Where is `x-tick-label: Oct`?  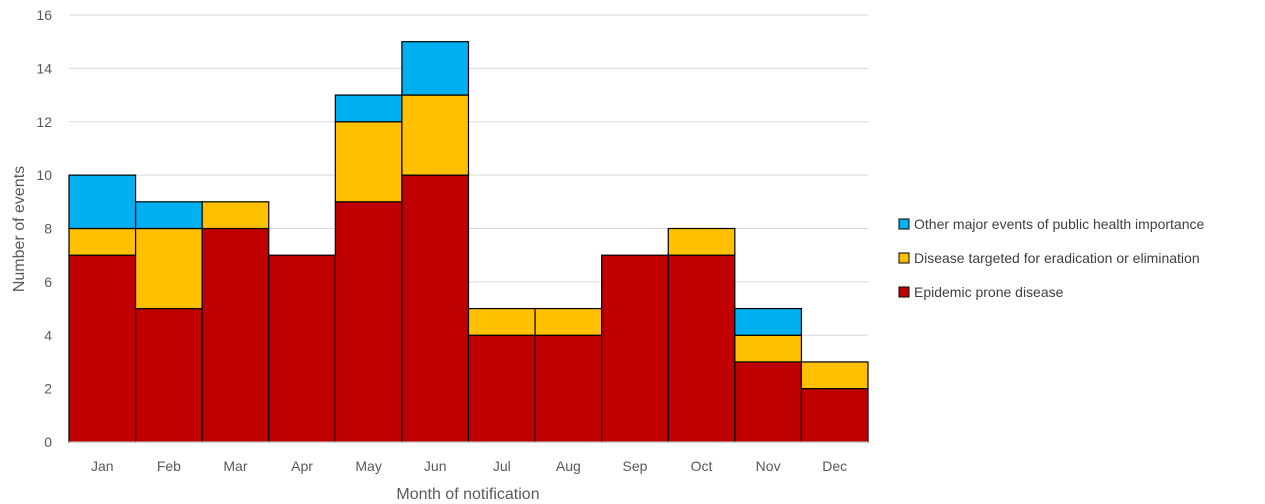 x-tick-label: Oct is located at coordinates (702, 466).